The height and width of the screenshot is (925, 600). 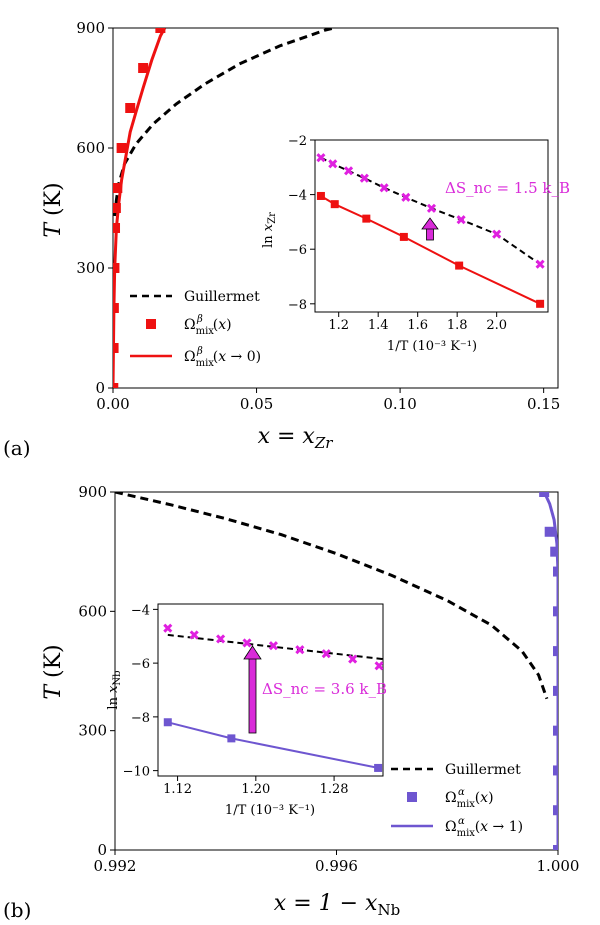 I want to click on panel-b-xtick-label: 1.000, so click(x=558, y=866).